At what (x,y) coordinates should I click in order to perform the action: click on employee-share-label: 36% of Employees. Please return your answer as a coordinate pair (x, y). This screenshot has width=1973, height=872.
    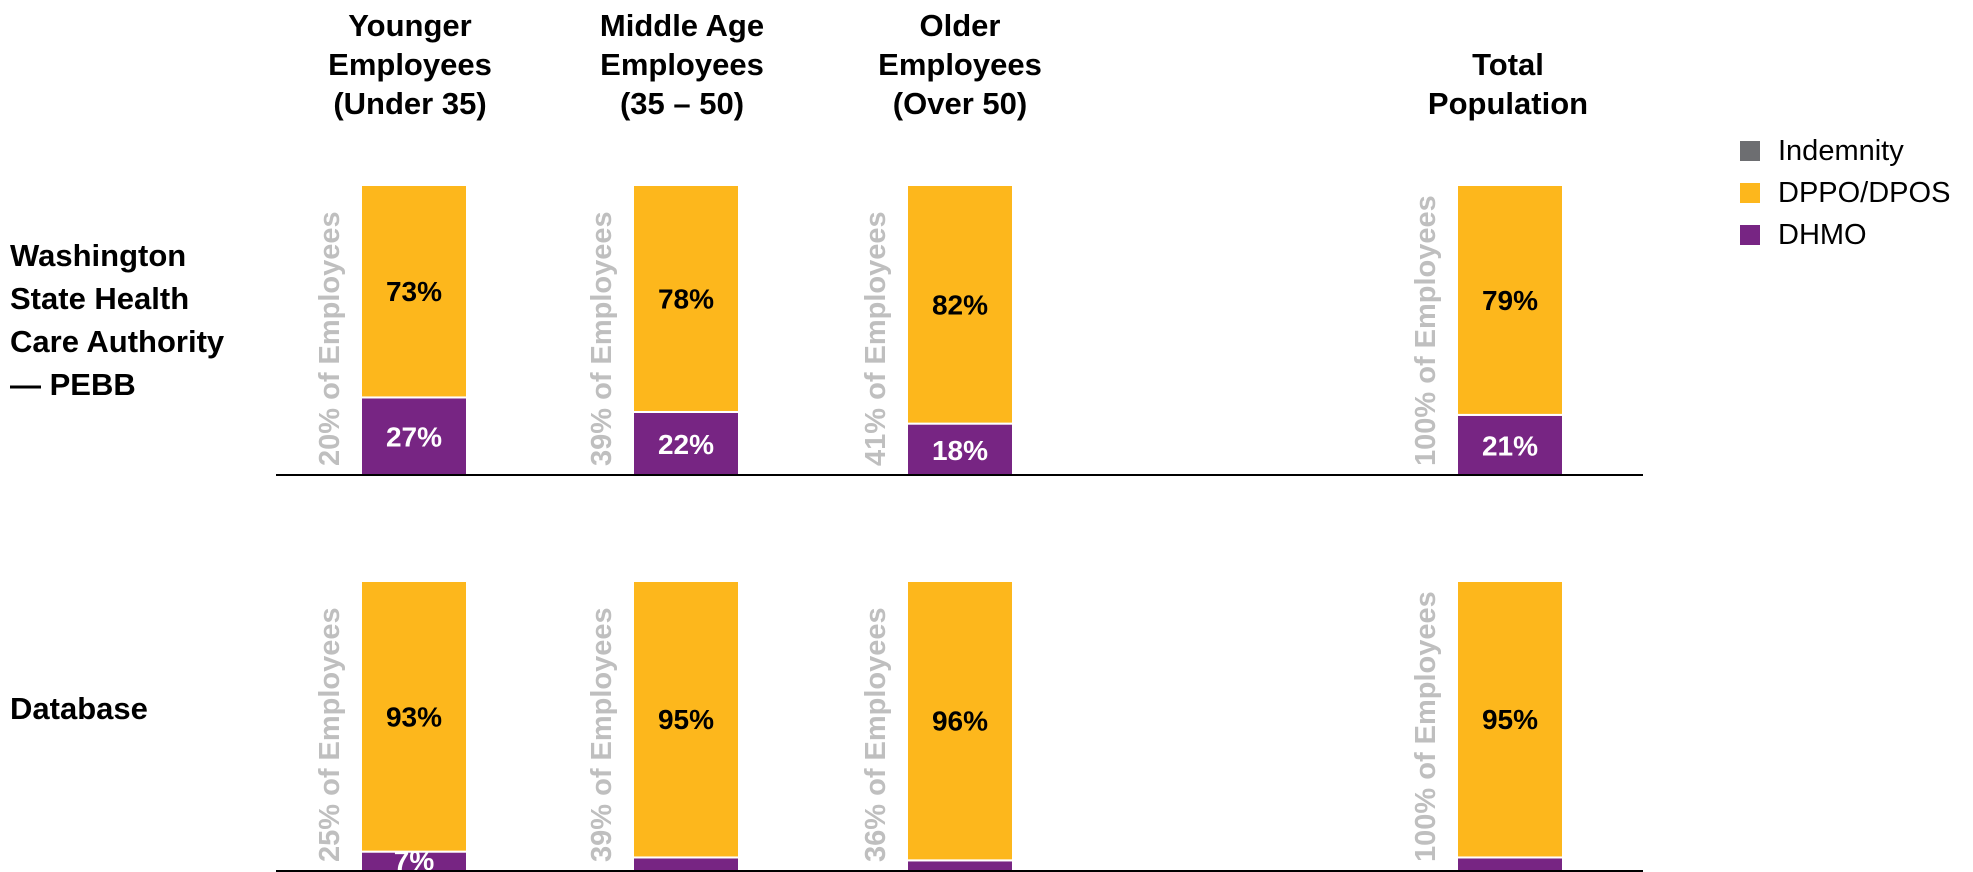
    Looking at the image, I should click on (876, 734).